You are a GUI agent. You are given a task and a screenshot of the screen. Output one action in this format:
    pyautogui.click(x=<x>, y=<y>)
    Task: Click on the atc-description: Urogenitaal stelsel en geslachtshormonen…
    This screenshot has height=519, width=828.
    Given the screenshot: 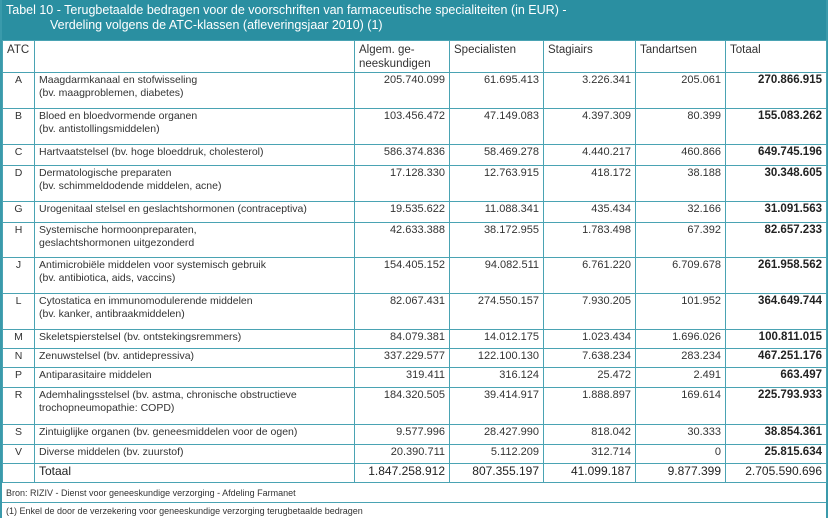 What is the action you would take?
    pyautogui.click(x=194, y=212)
    